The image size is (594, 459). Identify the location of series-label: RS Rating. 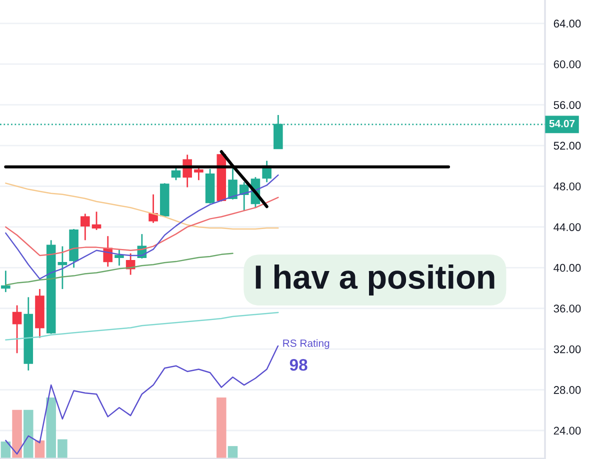
(306, 344).